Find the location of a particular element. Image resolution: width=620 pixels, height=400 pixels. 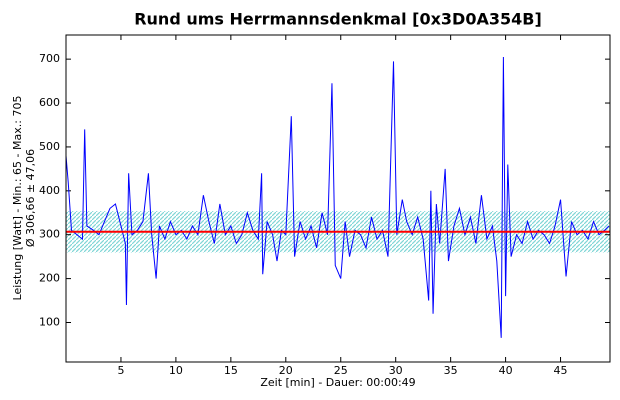

y-tick-label: 300 is located at coordinates (49, 234).